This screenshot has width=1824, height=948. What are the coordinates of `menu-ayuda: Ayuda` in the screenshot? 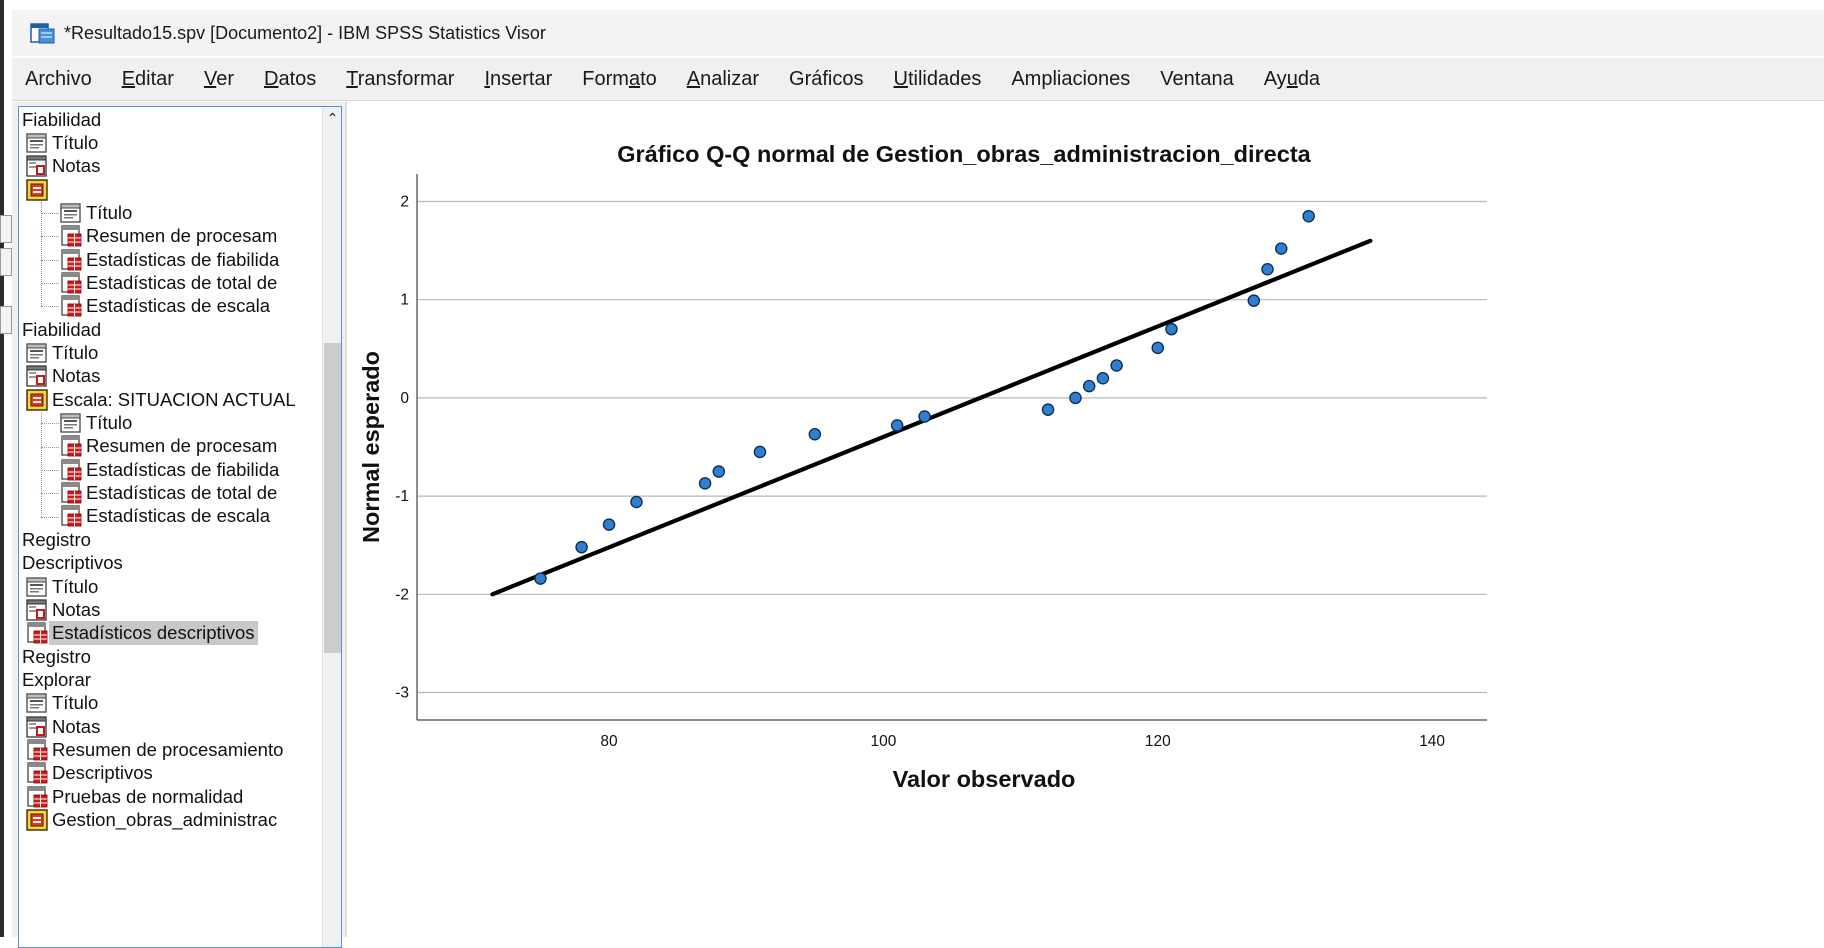 It's located at (1294, 79).